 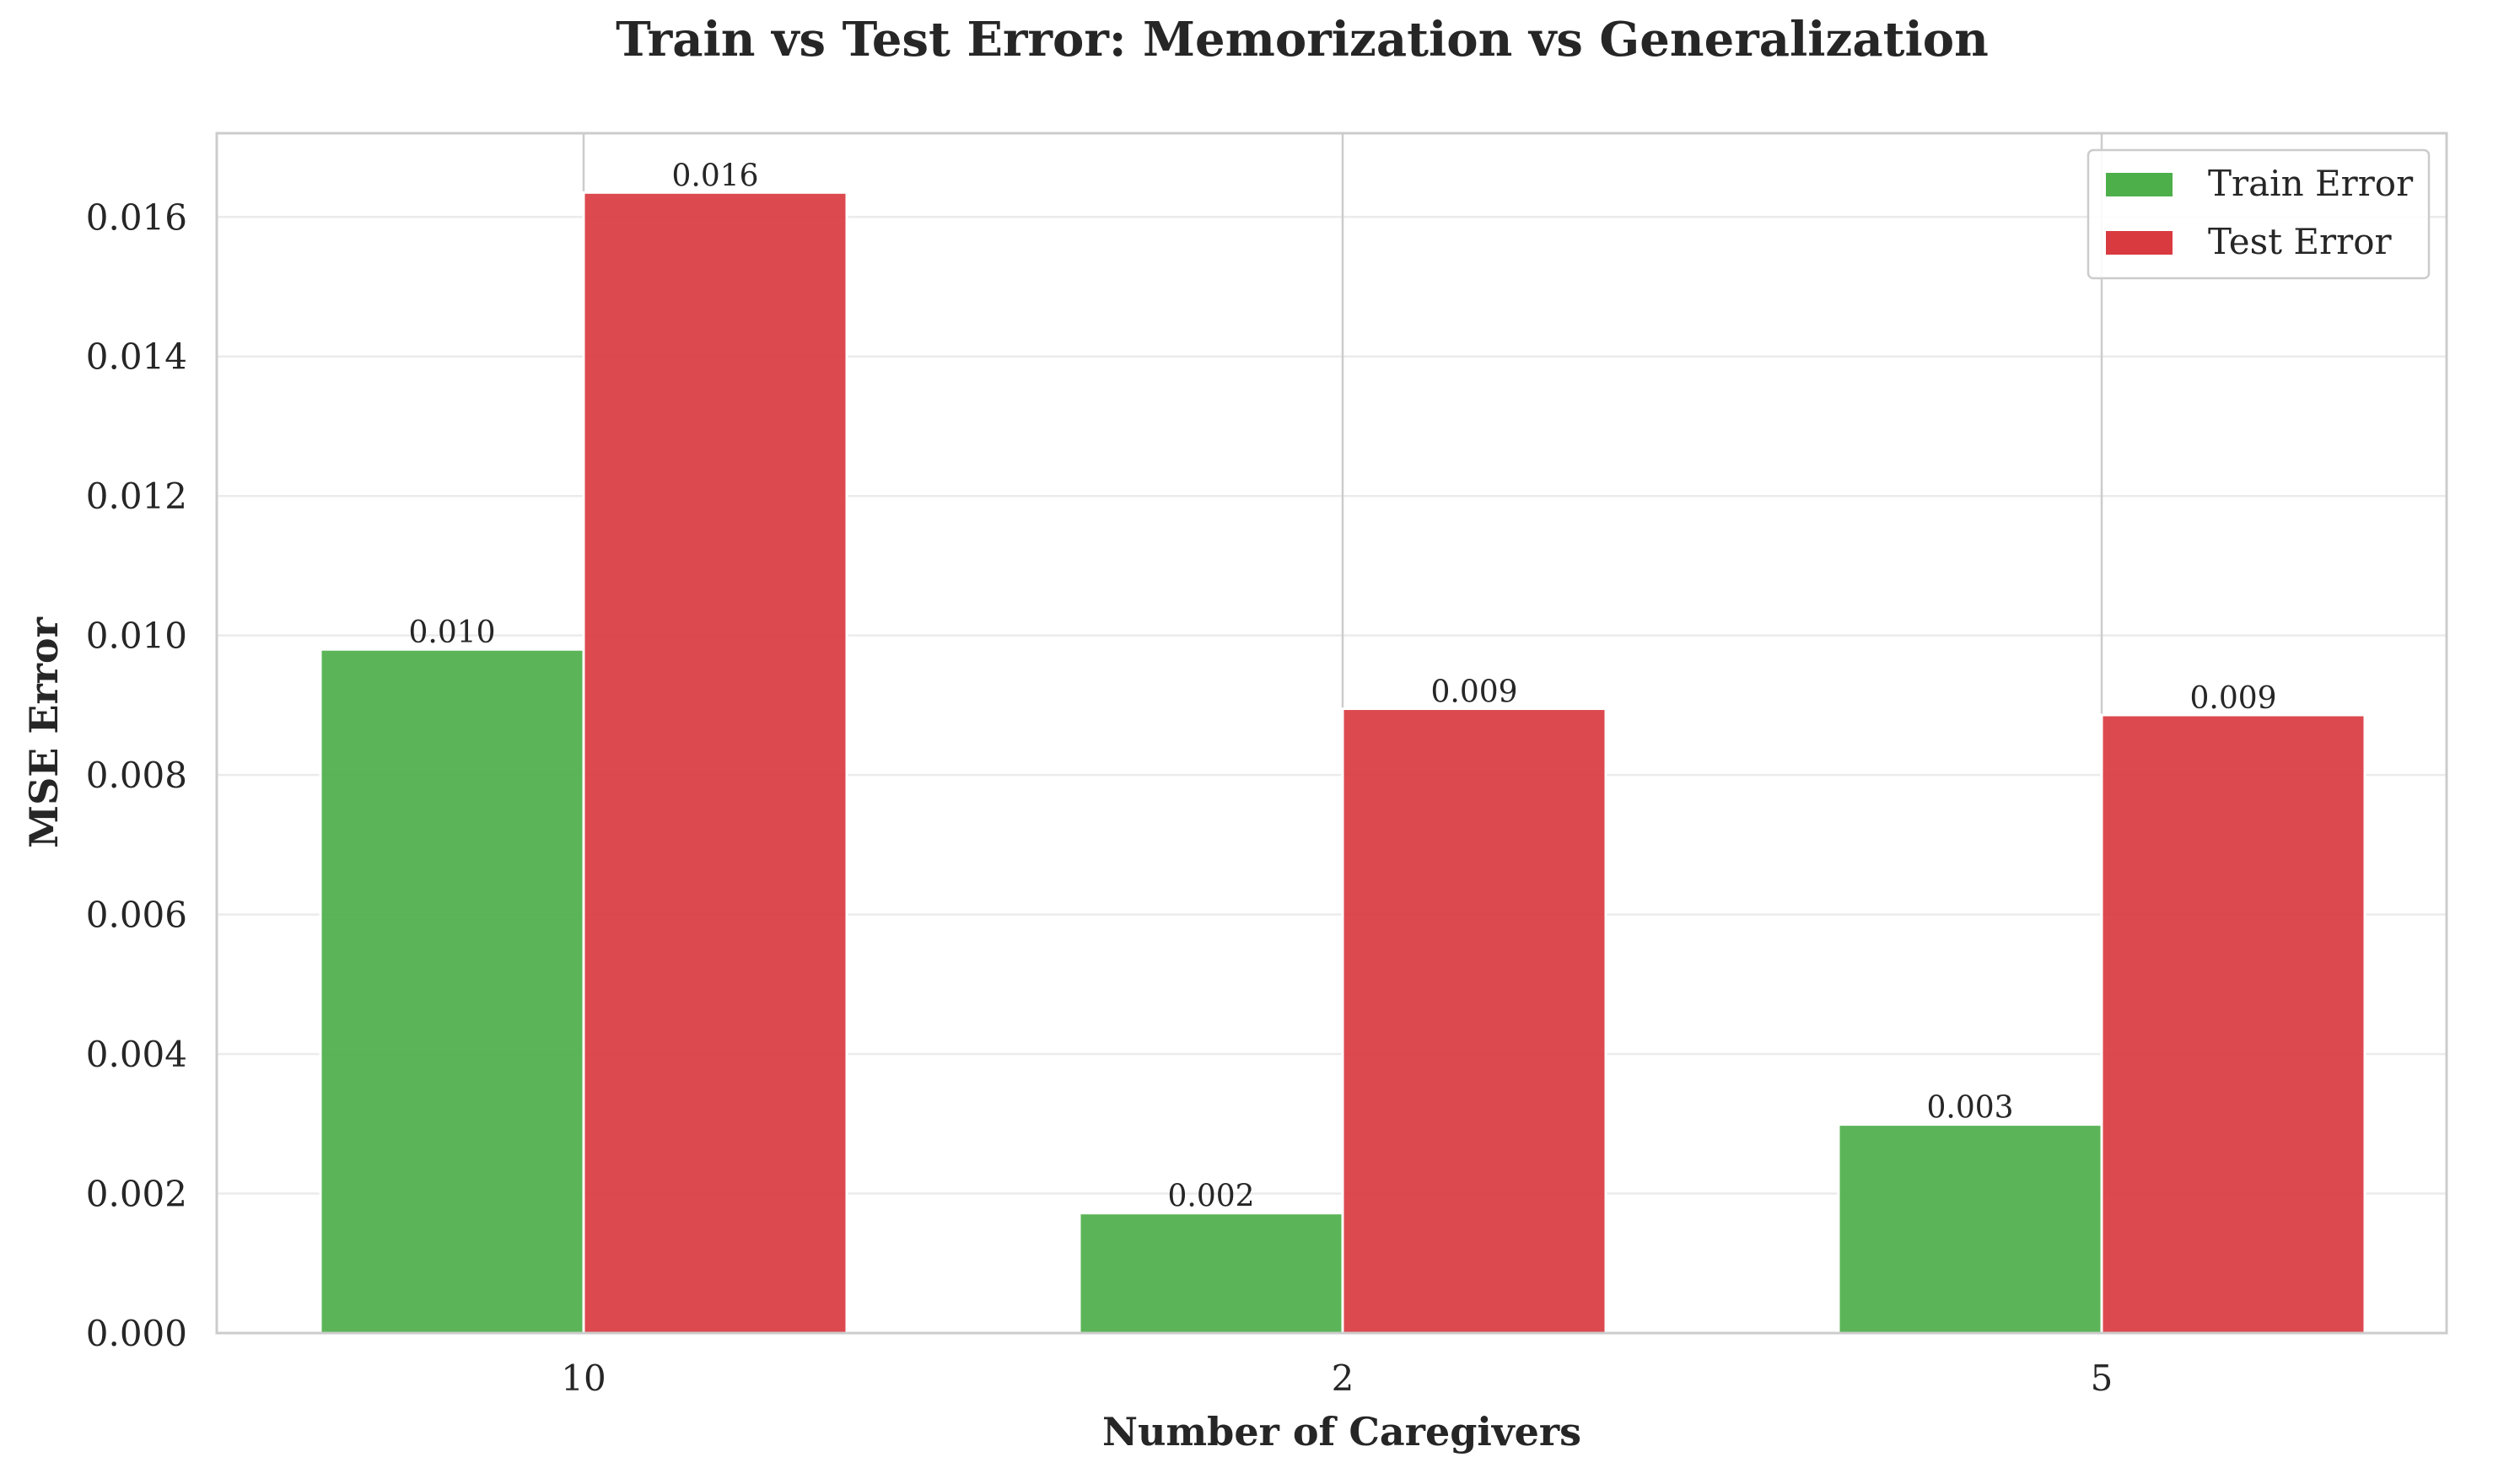 I want to click on y-tick-label: 0.004, so click(x=136, y=1054).